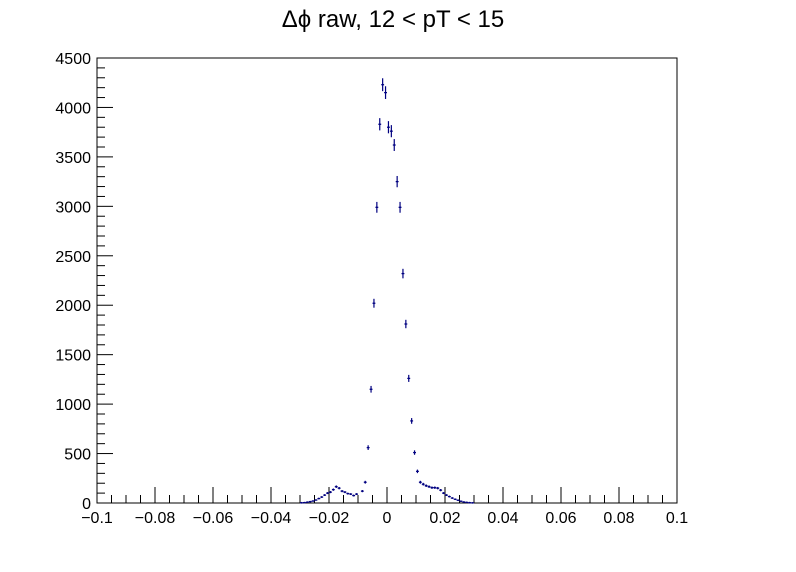  What do you see at coordinates (155, 518) in the screenshot?
I see `x-tick-label: −0.08` at bounding box center [155, 518].